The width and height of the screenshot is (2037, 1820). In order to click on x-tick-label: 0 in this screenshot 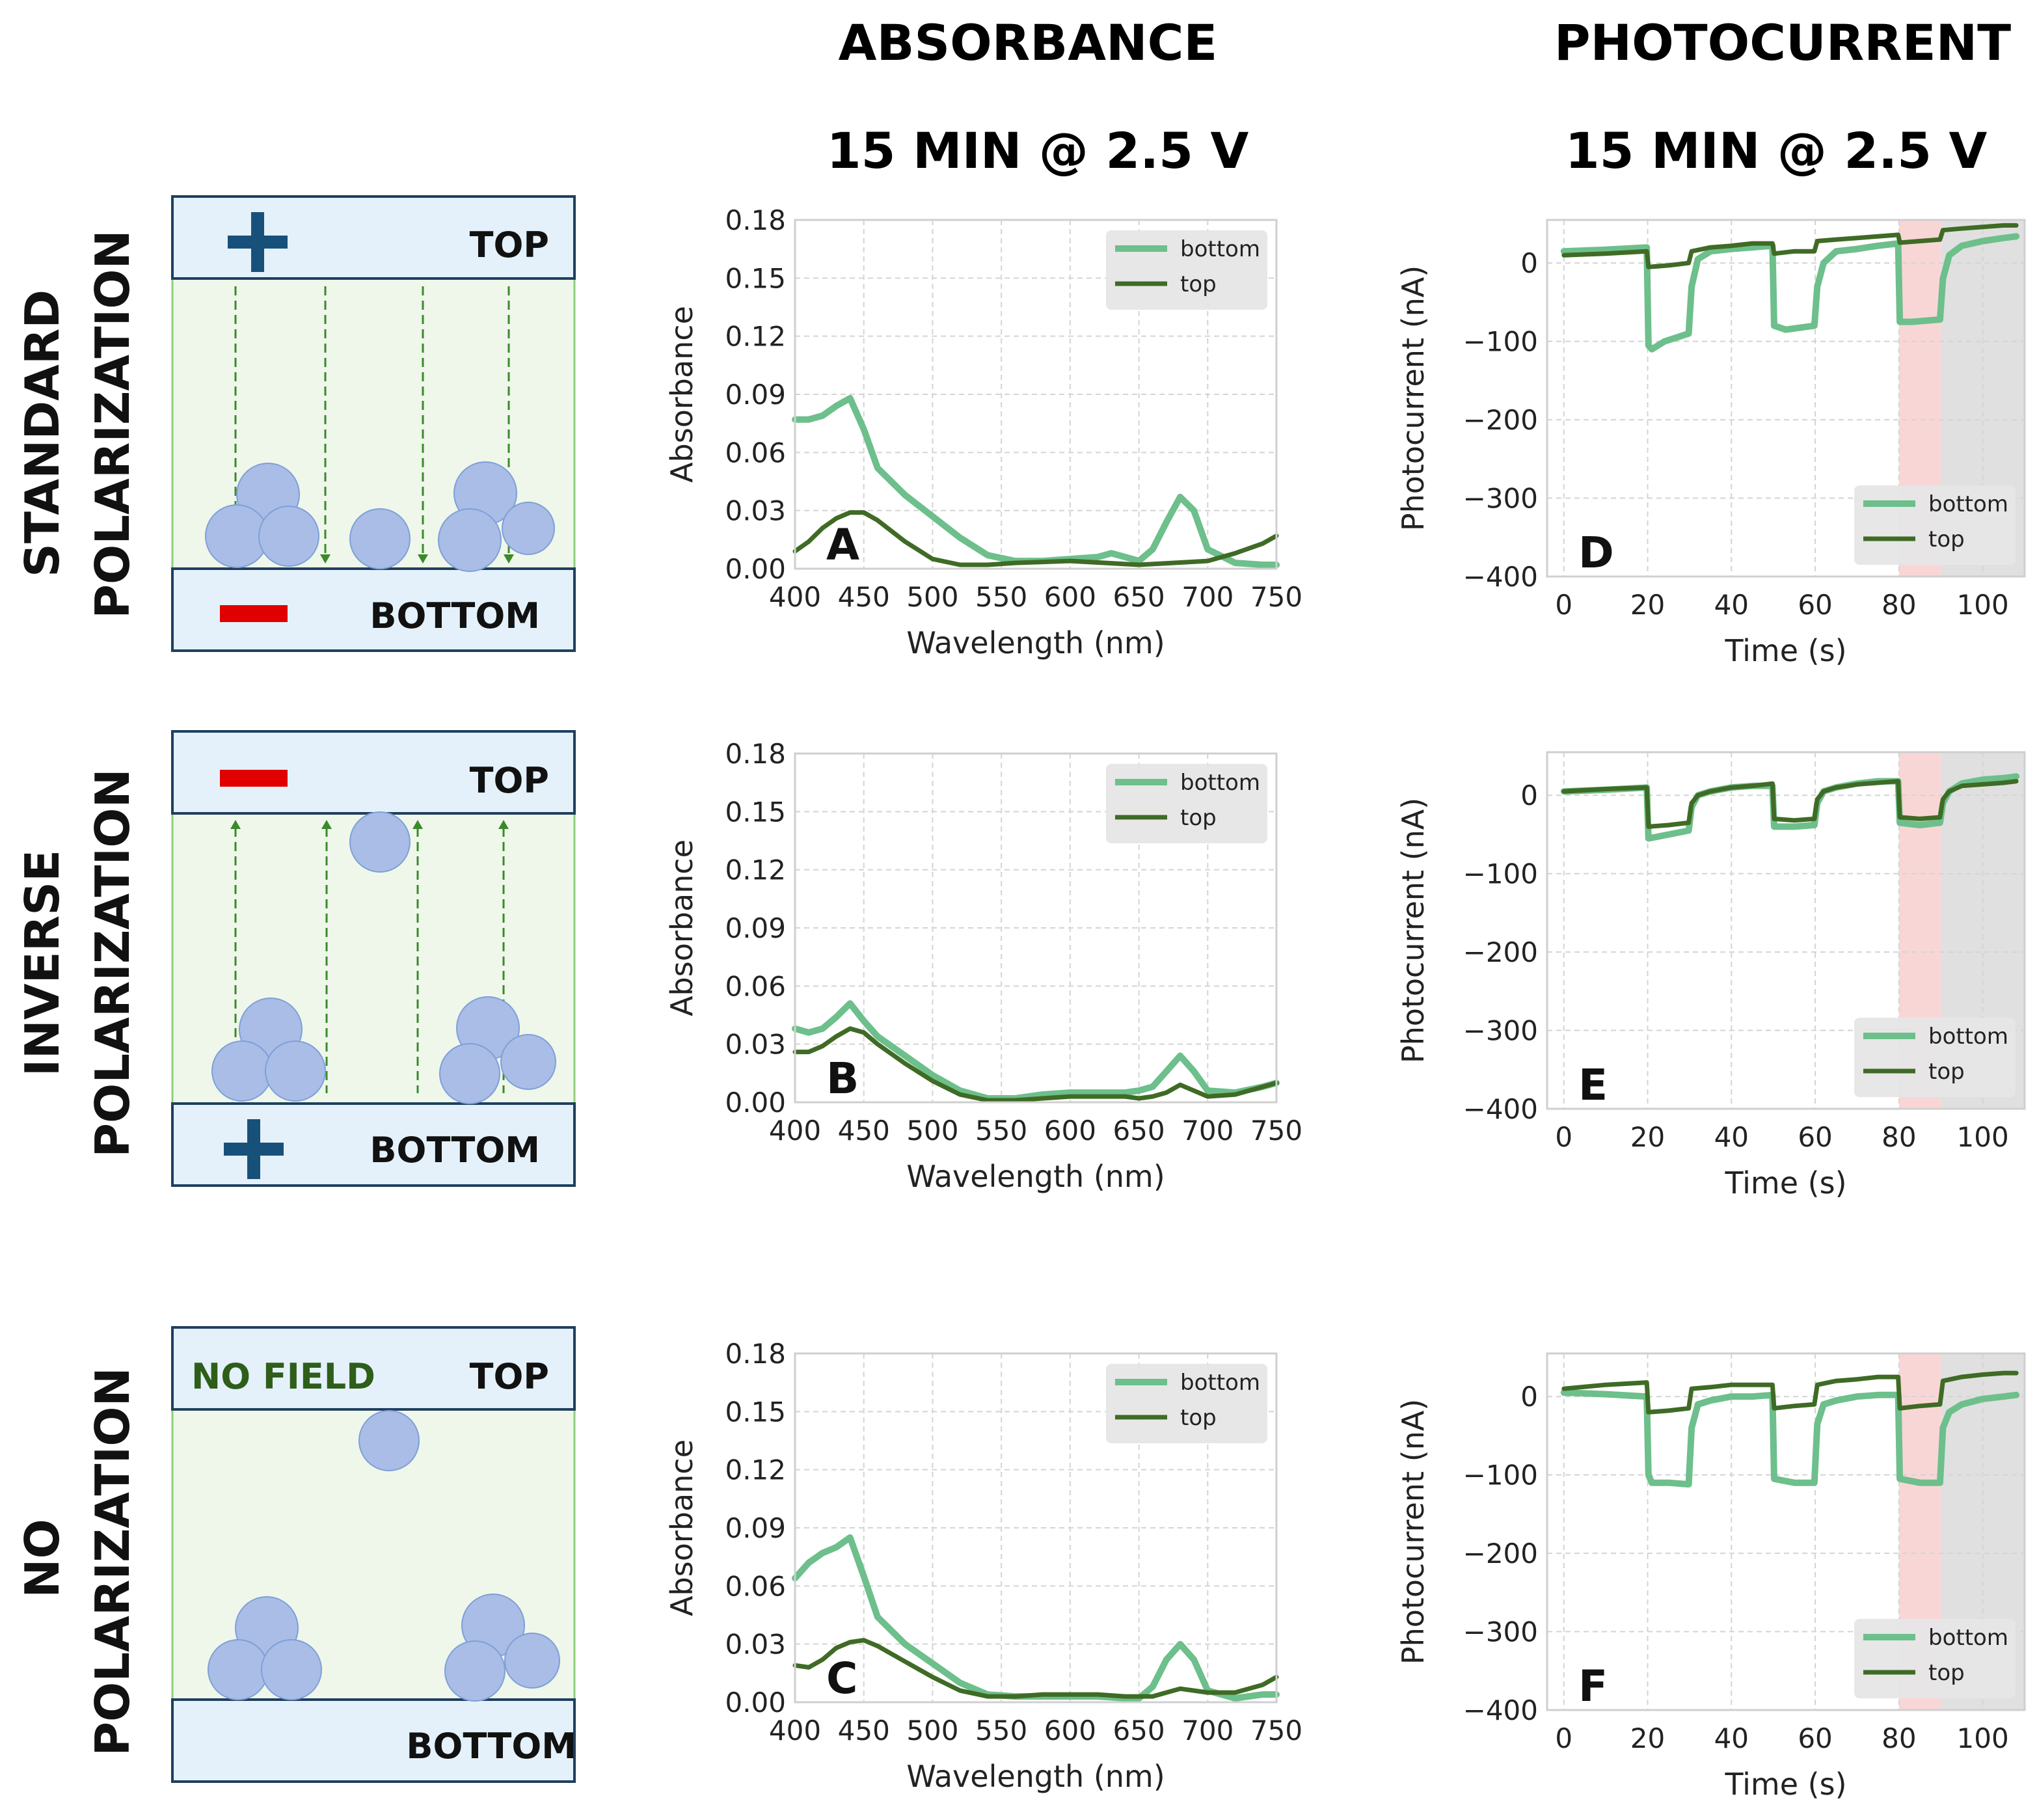, I will do `click(1563, 1738)`.